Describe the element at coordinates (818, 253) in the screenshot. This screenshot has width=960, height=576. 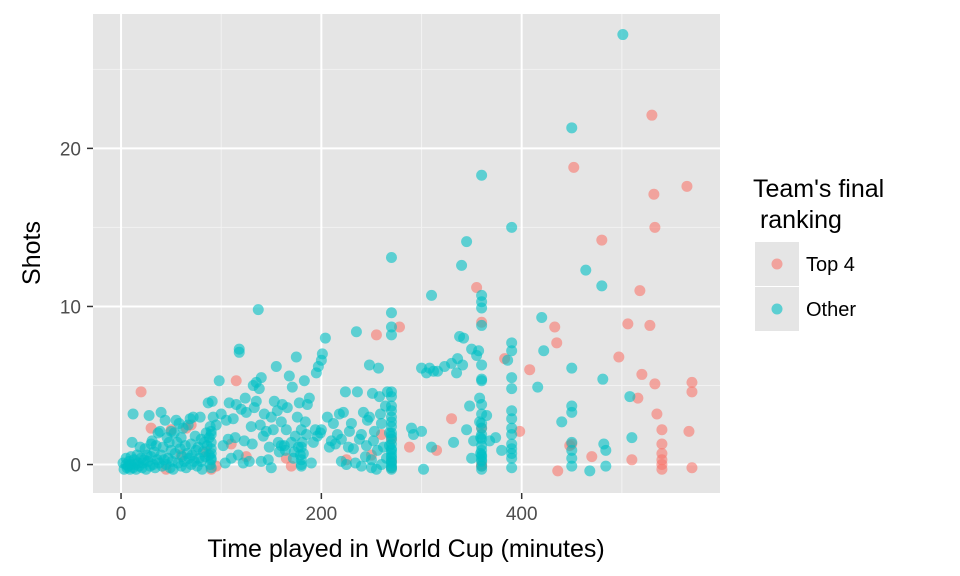
I see `legend: Team's final ranking Top 4 Other` at that location.